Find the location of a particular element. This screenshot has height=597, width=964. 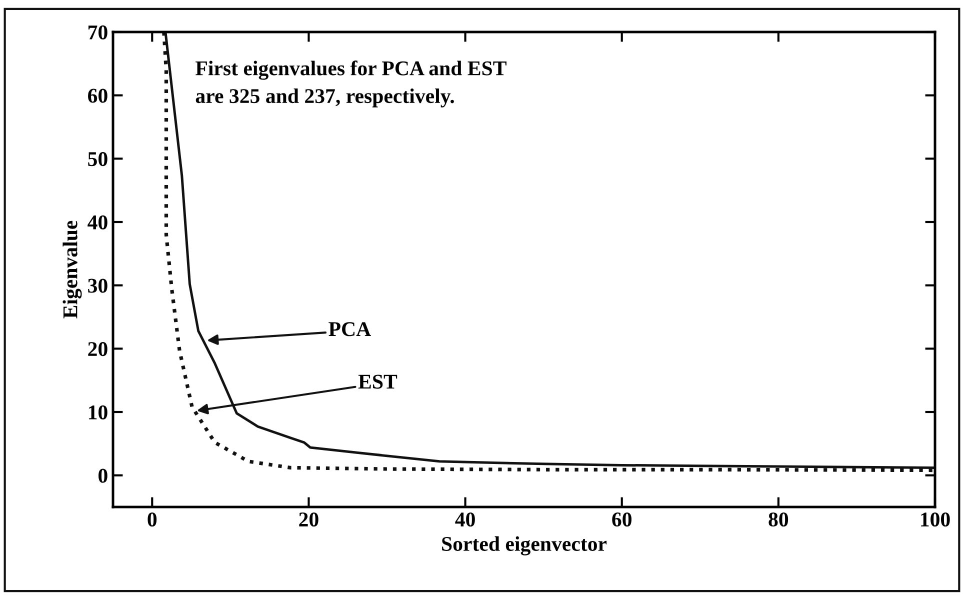

x-tick-label: 100 is located at coordinates (935, 519).